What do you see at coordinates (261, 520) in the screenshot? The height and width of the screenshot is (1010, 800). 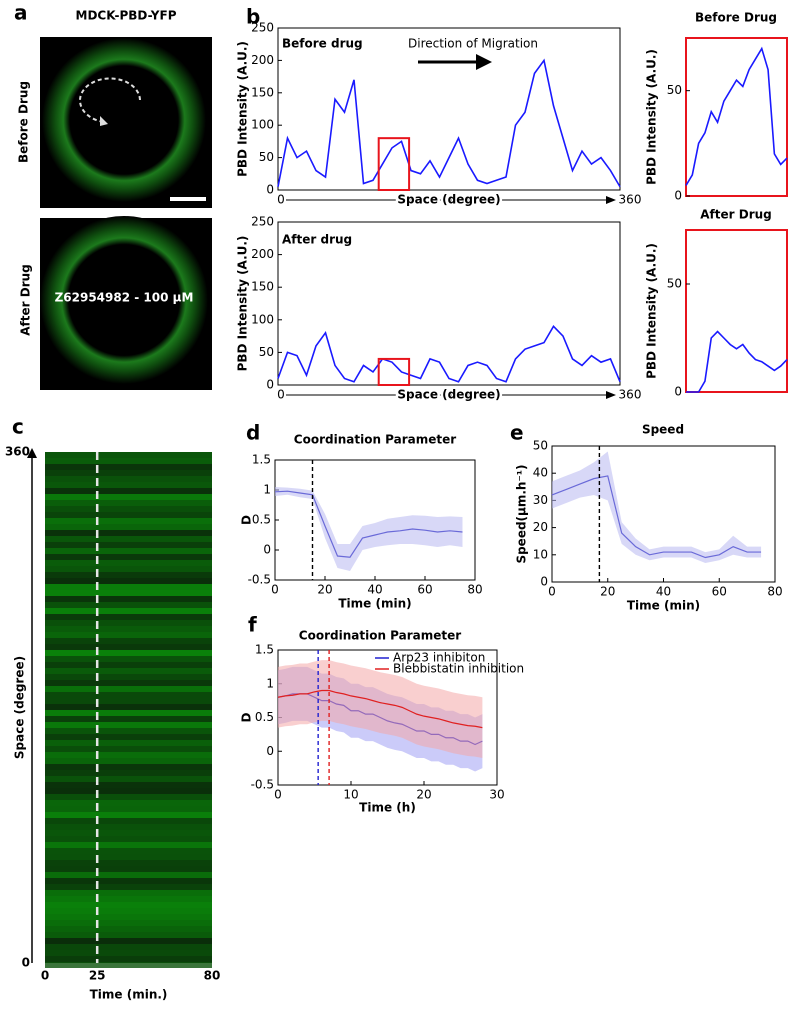 I see `y-tick-label: 0.5` at bounding box center [261, 520].